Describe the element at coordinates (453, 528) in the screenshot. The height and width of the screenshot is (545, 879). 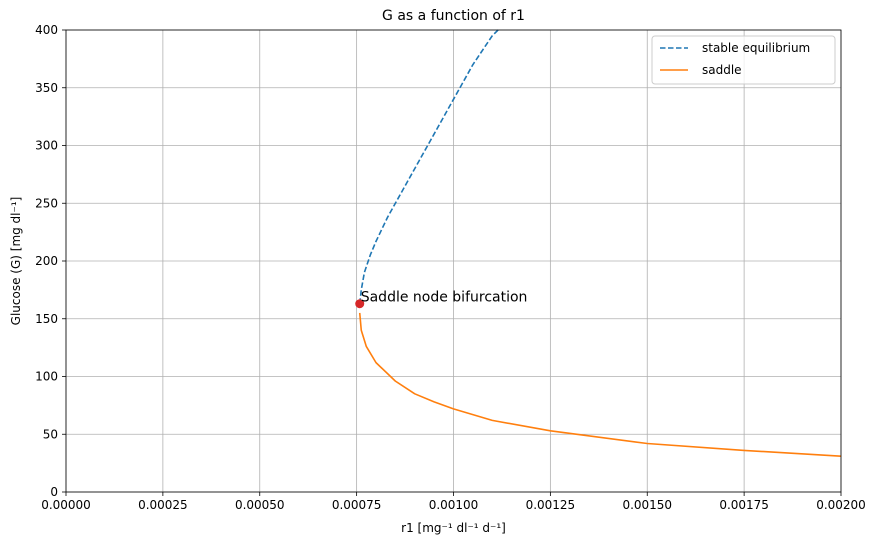
I see `x-axis-label: r1 [mg⁻¹ dl⁻¹ d⁻¹]` at that location.